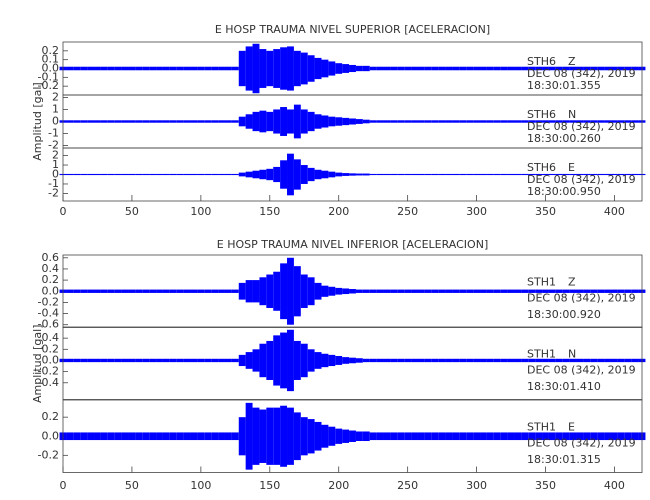 The height and width of the screenshot is (500, 650). What do you see at coordinates (571, 167) in the screenshot?
I see `component: E` at bounding box center [571, 167].